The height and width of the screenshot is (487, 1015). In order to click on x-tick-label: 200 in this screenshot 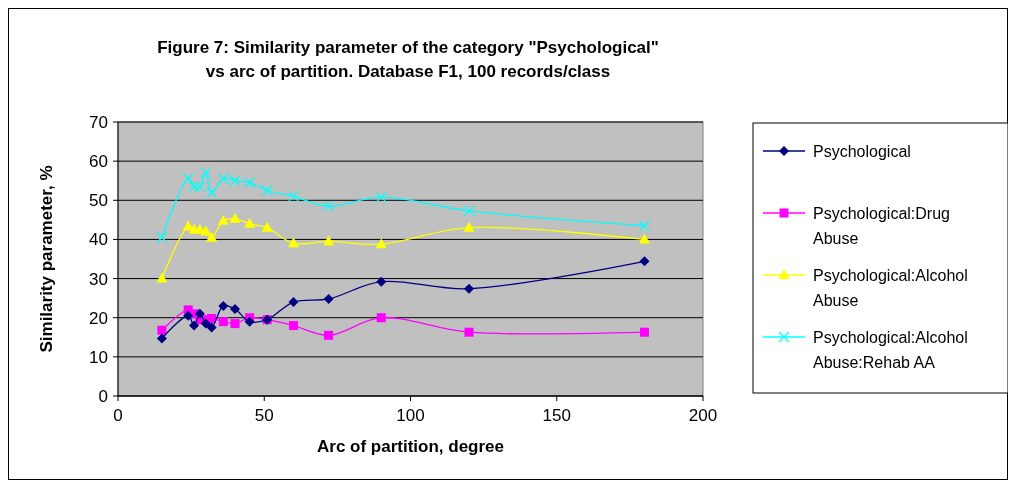, I will do `click(703, 415)`.